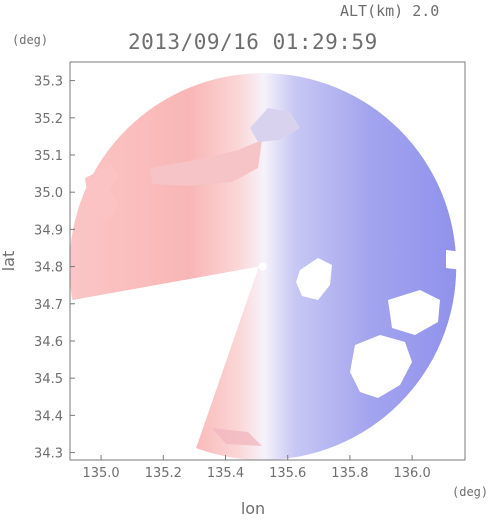 The width and height of the screenshot is (491, 521). What do you see at coordinates (48, 305) in the screenshot?
I see `y-tick-label: 34.7` at bounding box center [48, 305].